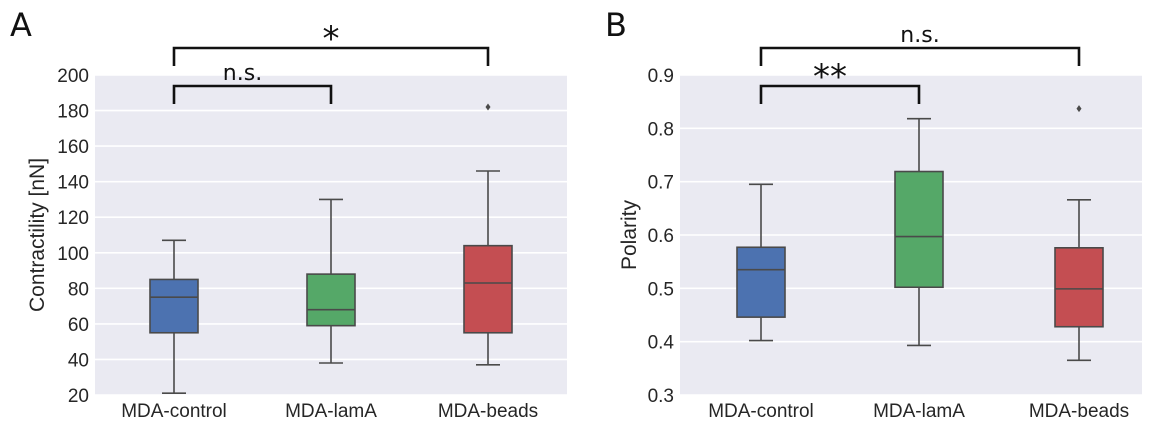 This screenshot has height=421, width=1153. Describe the element at coordinates (73, 147) in the screenshot. I see `y-tick-label: 160` at that location.